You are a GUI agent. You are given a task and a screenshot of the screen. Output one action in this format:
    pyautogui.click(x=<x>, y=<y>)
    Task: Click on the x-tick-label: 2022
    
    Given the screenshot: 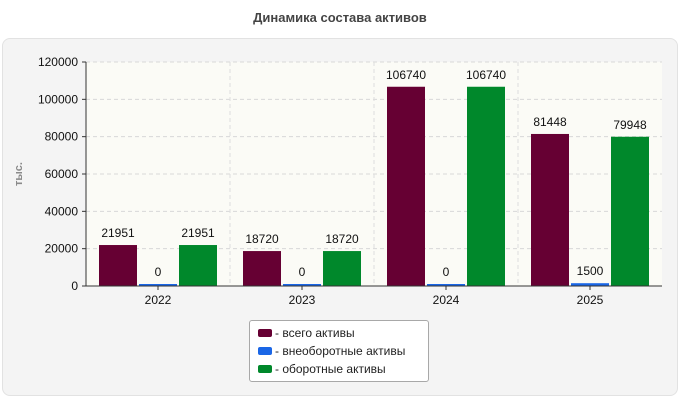 What is the action you would take?
    pyautogui.click(x=158, y=300)
    